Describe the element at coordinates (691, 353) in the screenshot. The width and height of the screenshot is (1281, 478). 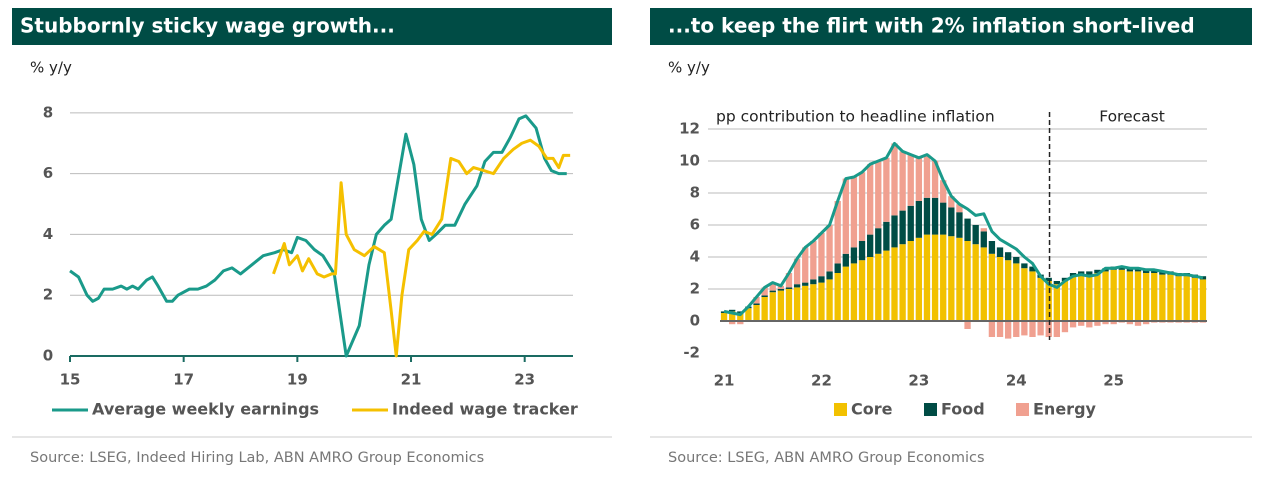
I see `y-tick-label: -2` at that location.